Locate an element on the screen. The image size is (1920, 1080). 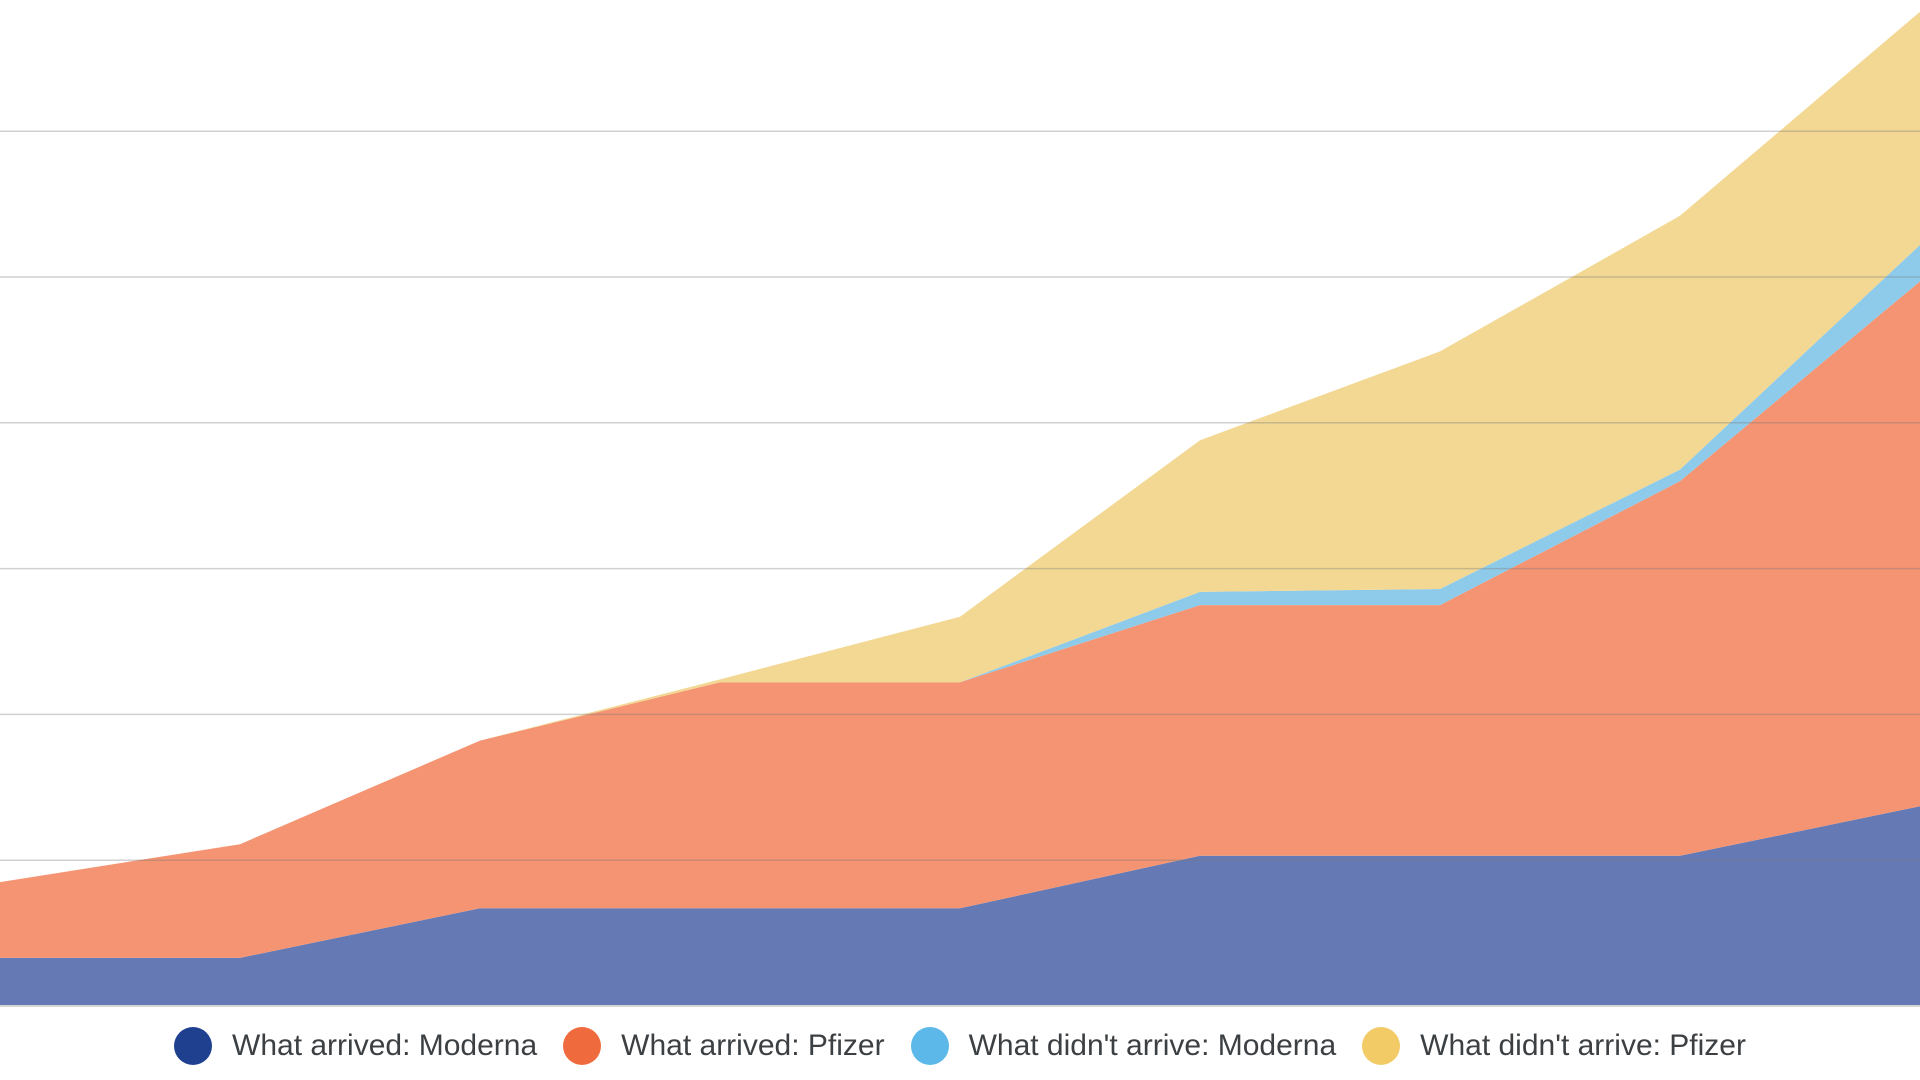
legend-swatch-arrived-moderna is located at coordinates (193, 1046).